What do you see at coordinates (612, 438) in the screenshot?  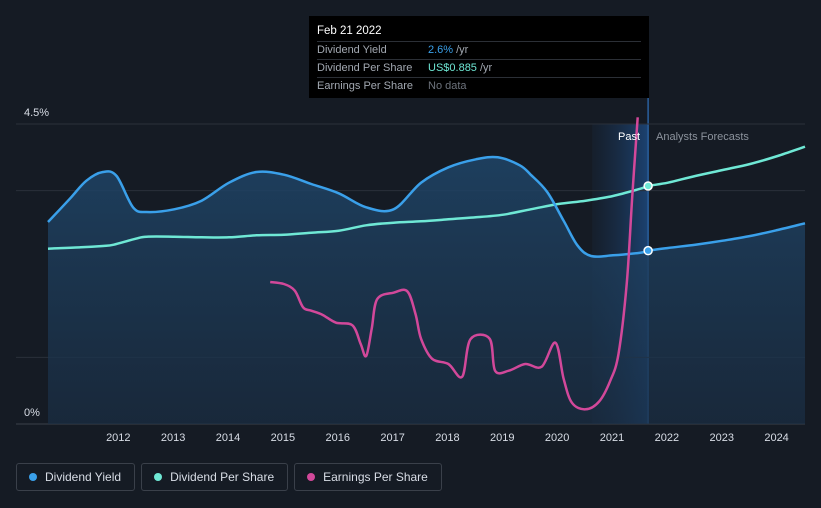 I see `x-tick-label: 2021` at bounding box center [612, 438].